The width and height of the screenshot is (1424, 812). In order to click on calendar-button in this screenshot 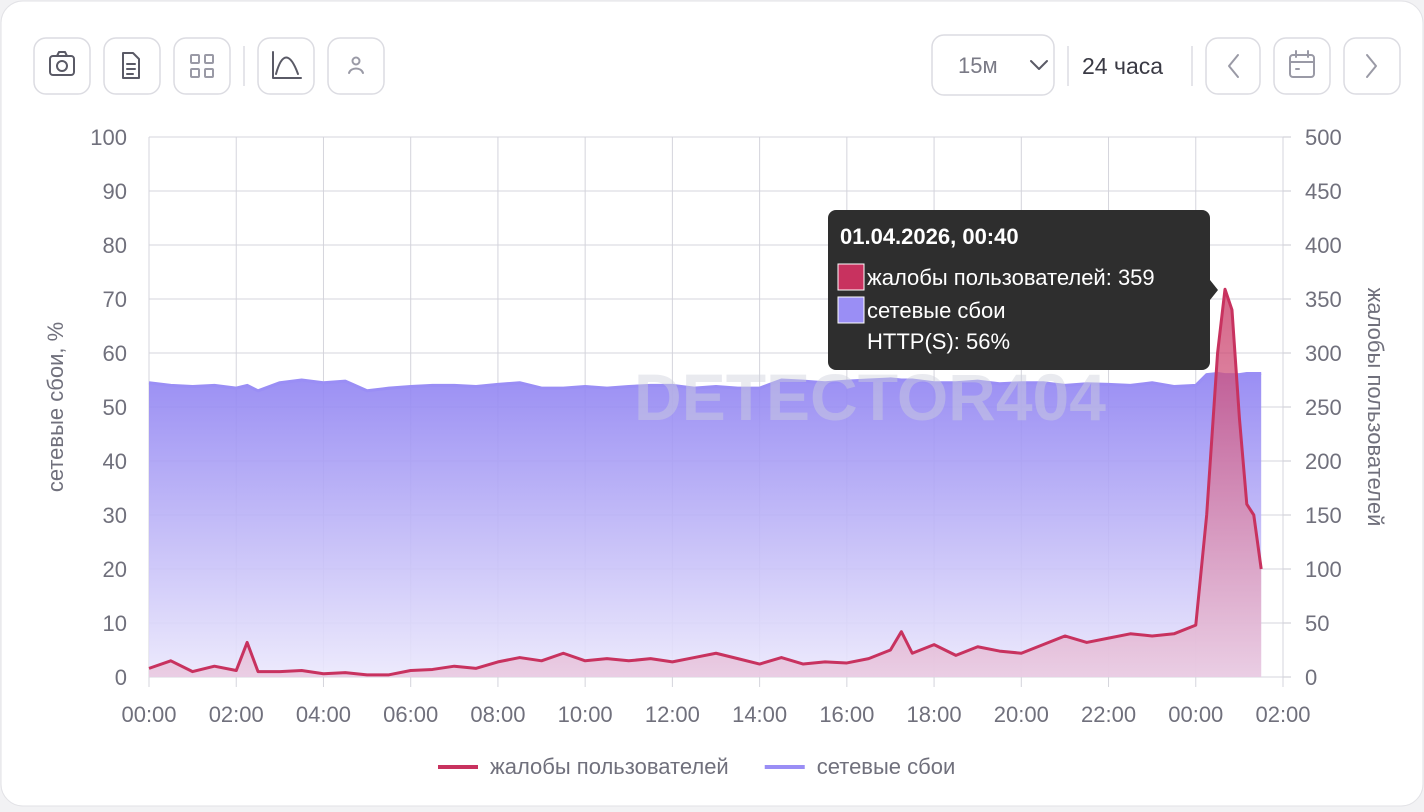, I will do `click(1302, 66)`.